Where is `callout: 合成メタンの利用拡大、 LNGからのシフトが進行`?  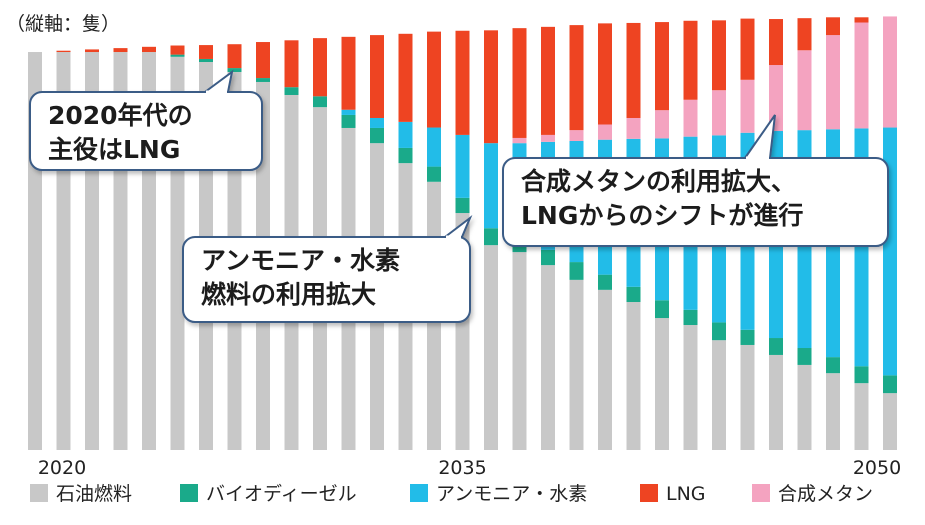 callout: 合成メタンの利用拡大、 LNGからのシフトが進行 is located at coordinates (695, 180).